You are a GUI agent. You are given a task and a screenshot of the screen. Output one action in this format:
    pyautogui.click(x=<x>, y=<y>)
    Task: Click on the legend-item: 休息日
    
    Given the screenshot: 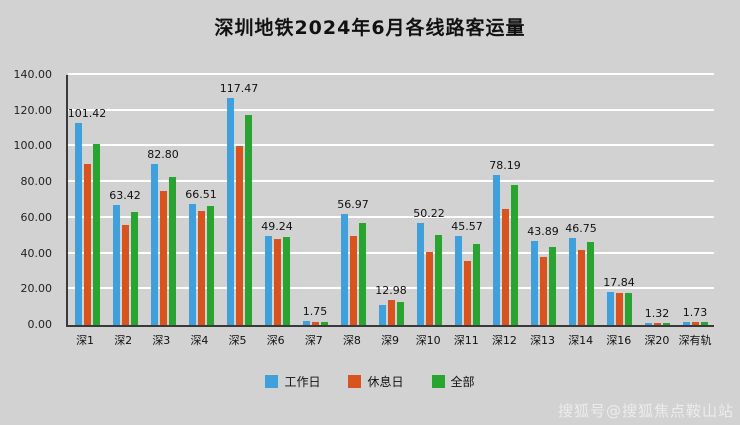 What is the action you would take?
    pyautogui.click(x=376, y=381)
    